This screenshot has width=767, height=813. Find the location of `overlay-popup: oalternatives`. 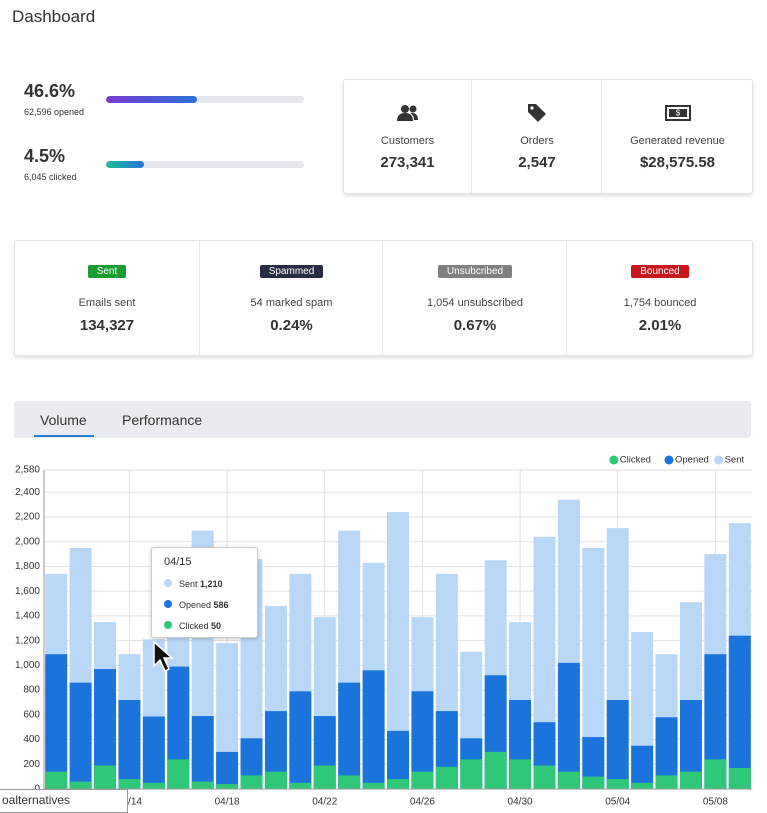

overlay-popup: oalternatives is located at coordinates (64, 801).